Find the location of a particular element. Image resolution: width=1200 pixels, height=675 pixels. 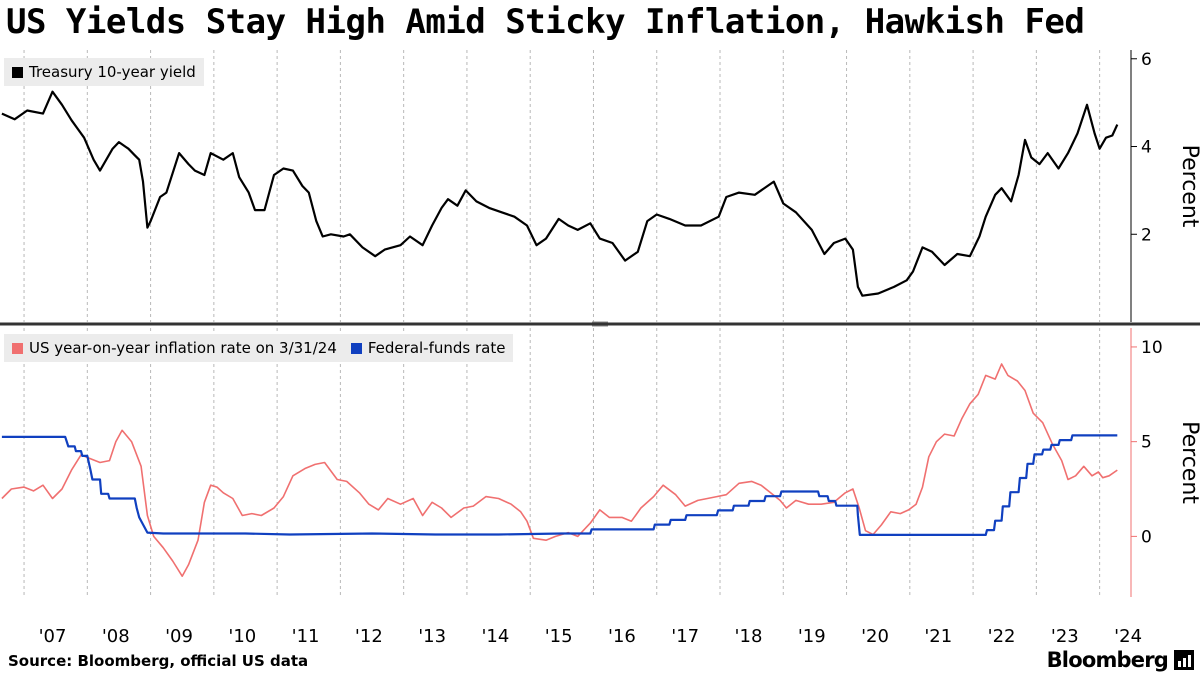

x-tick-label-2008: '08 is located at coordinates (116, 636).